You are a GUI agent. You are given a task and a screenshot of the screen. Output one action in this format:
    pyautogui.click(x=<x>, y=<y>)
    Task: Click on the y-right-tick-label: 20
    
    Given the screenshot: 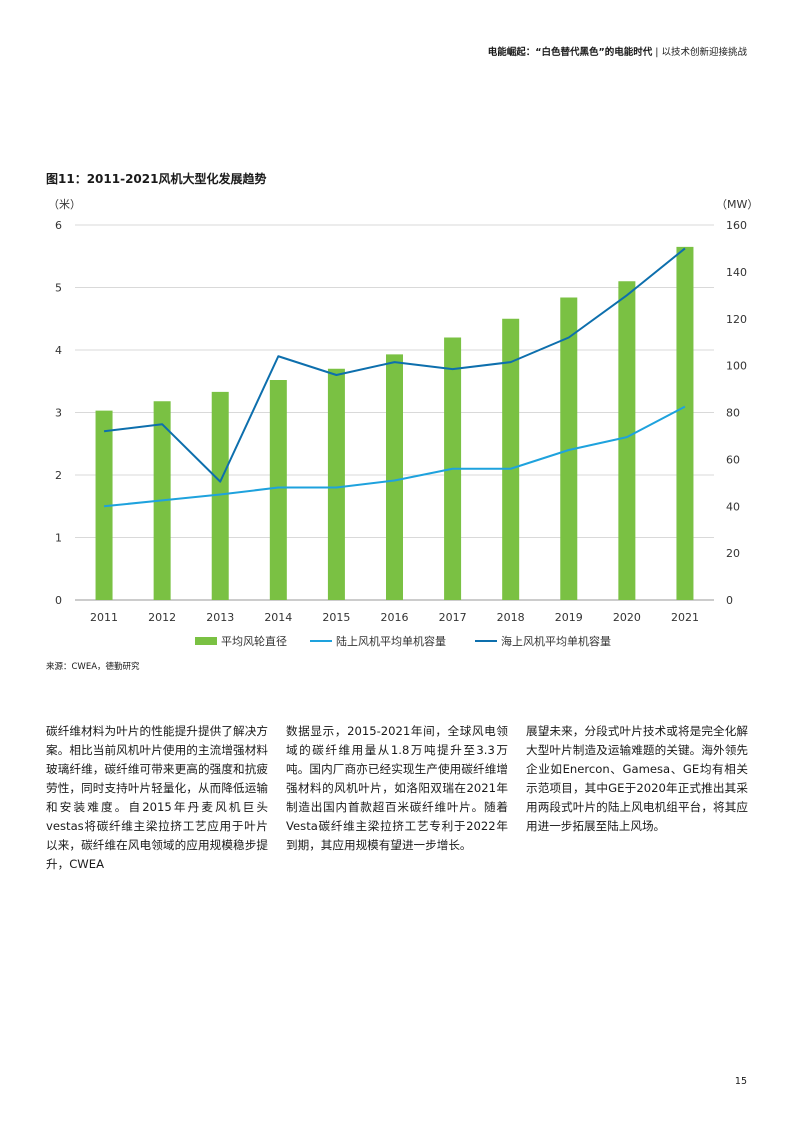 What is the action you would take?
    pyautogui.click(x=733, y=553)
    